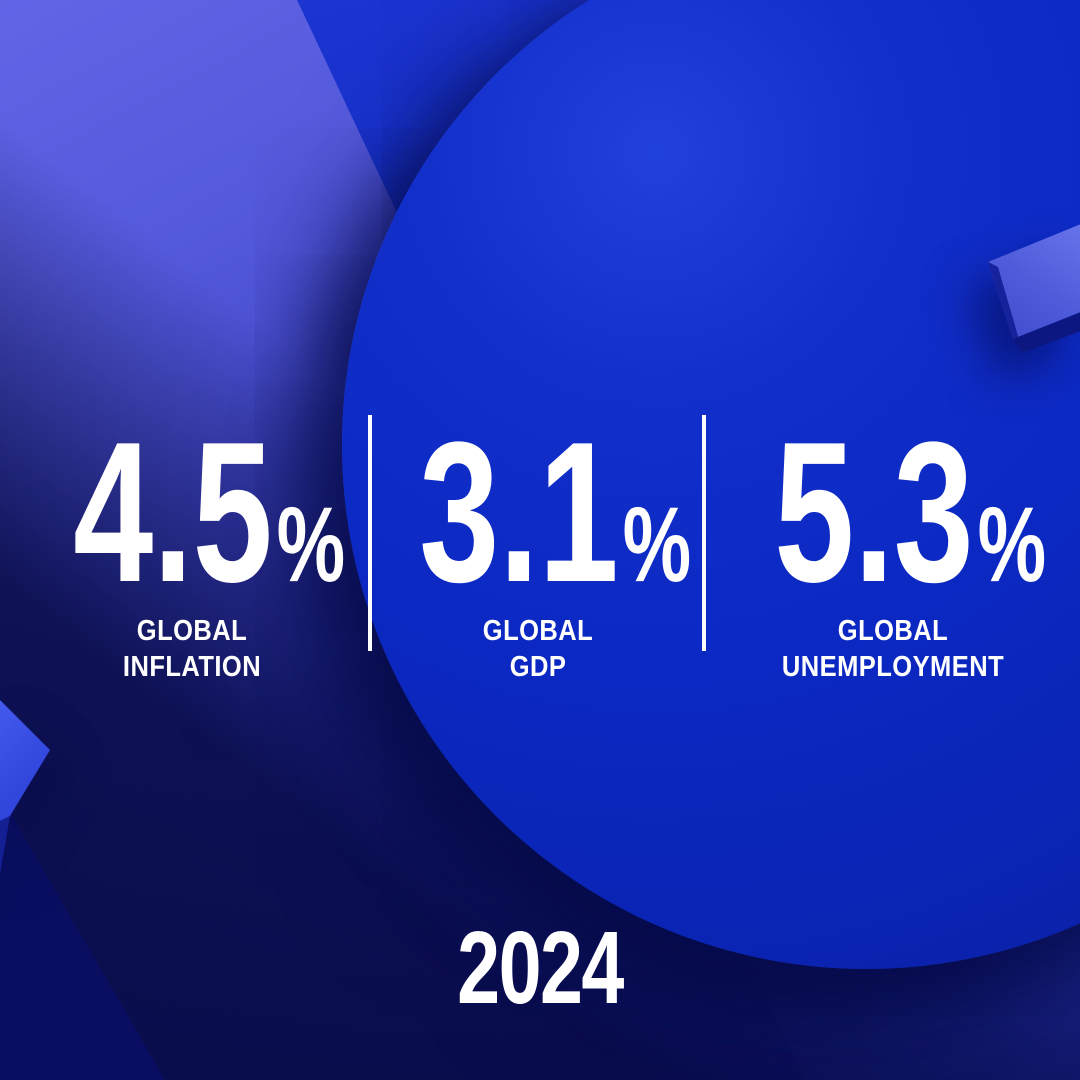 This screenshot has width=1080, height=1080. What do you see at coordinates (192, 649) in the screenshot?
I see `stat-label: GLOBAL INFLATION` at bounding box center [192, 649].